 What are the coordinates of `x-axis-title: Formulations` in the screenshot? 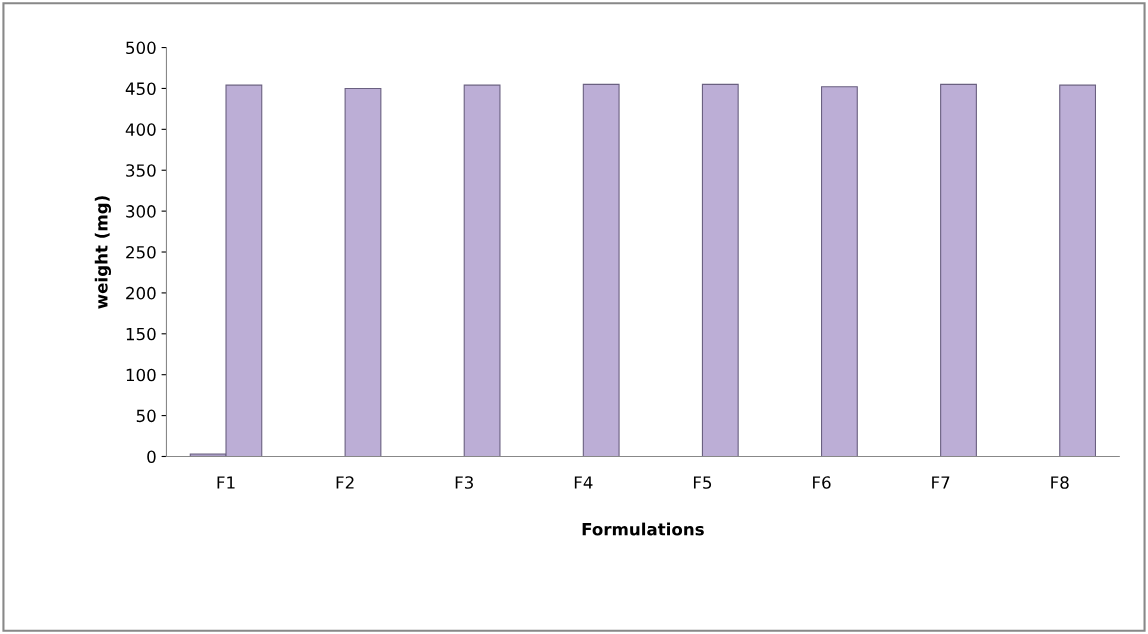 It's located at (643, 529).